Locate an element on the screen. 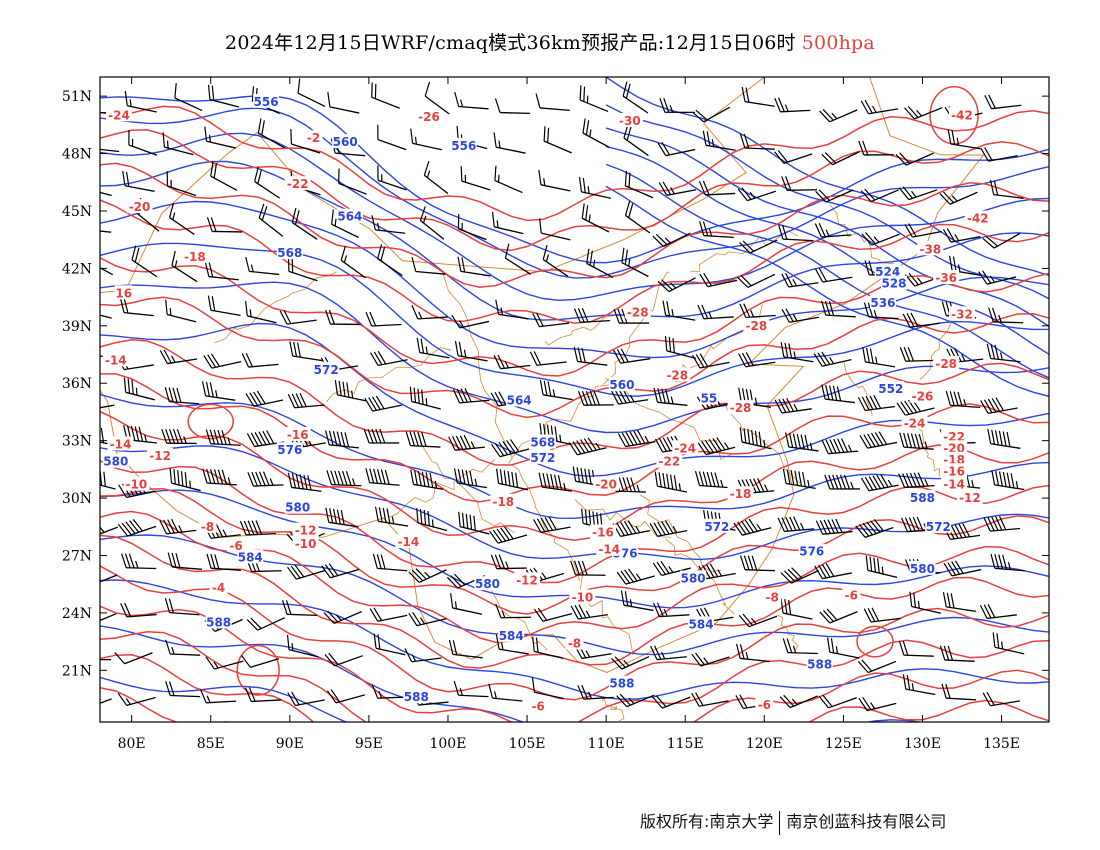 Image resolution: width=1100 pixels, height=850 pixels. lat-label: 42N is located at coordinates (77, 269).